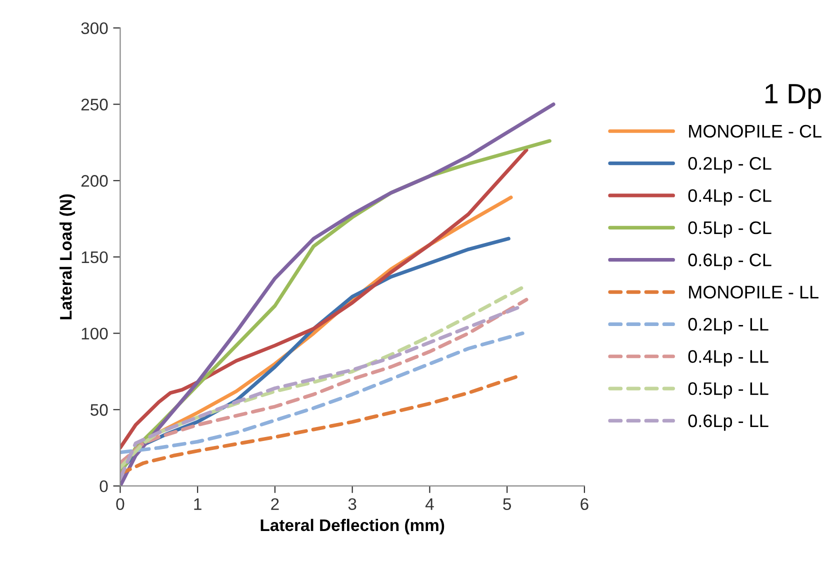 The height and width of the screenshot is (582, 829). I want to click on x-tick-label: 2, so click(275, 504).